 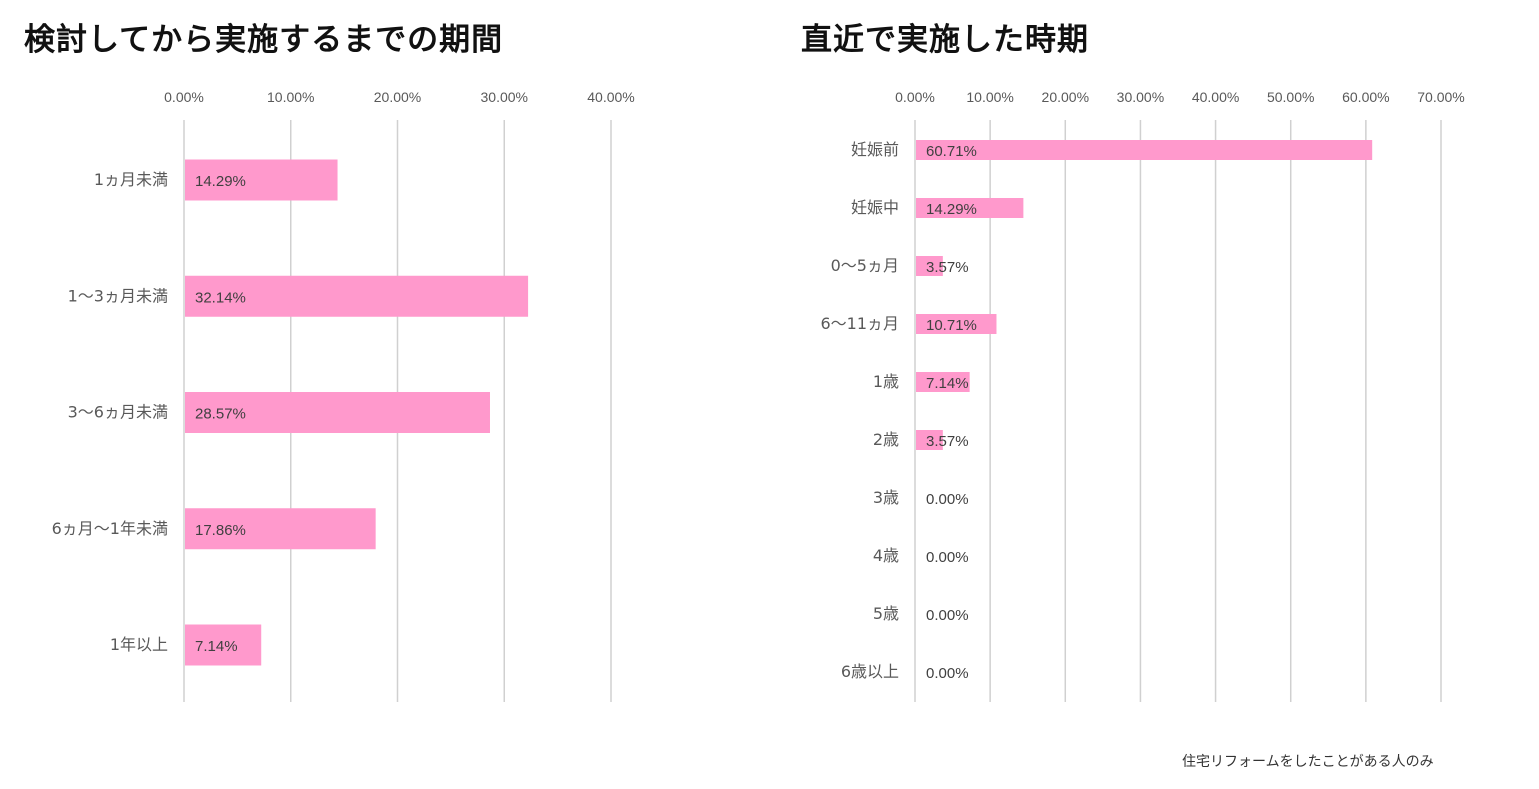 What do you see at coordinates (865, 265) in the screenshot?
I see `category-label: 0〜5ヵ月` at bounding box center [865, 265].